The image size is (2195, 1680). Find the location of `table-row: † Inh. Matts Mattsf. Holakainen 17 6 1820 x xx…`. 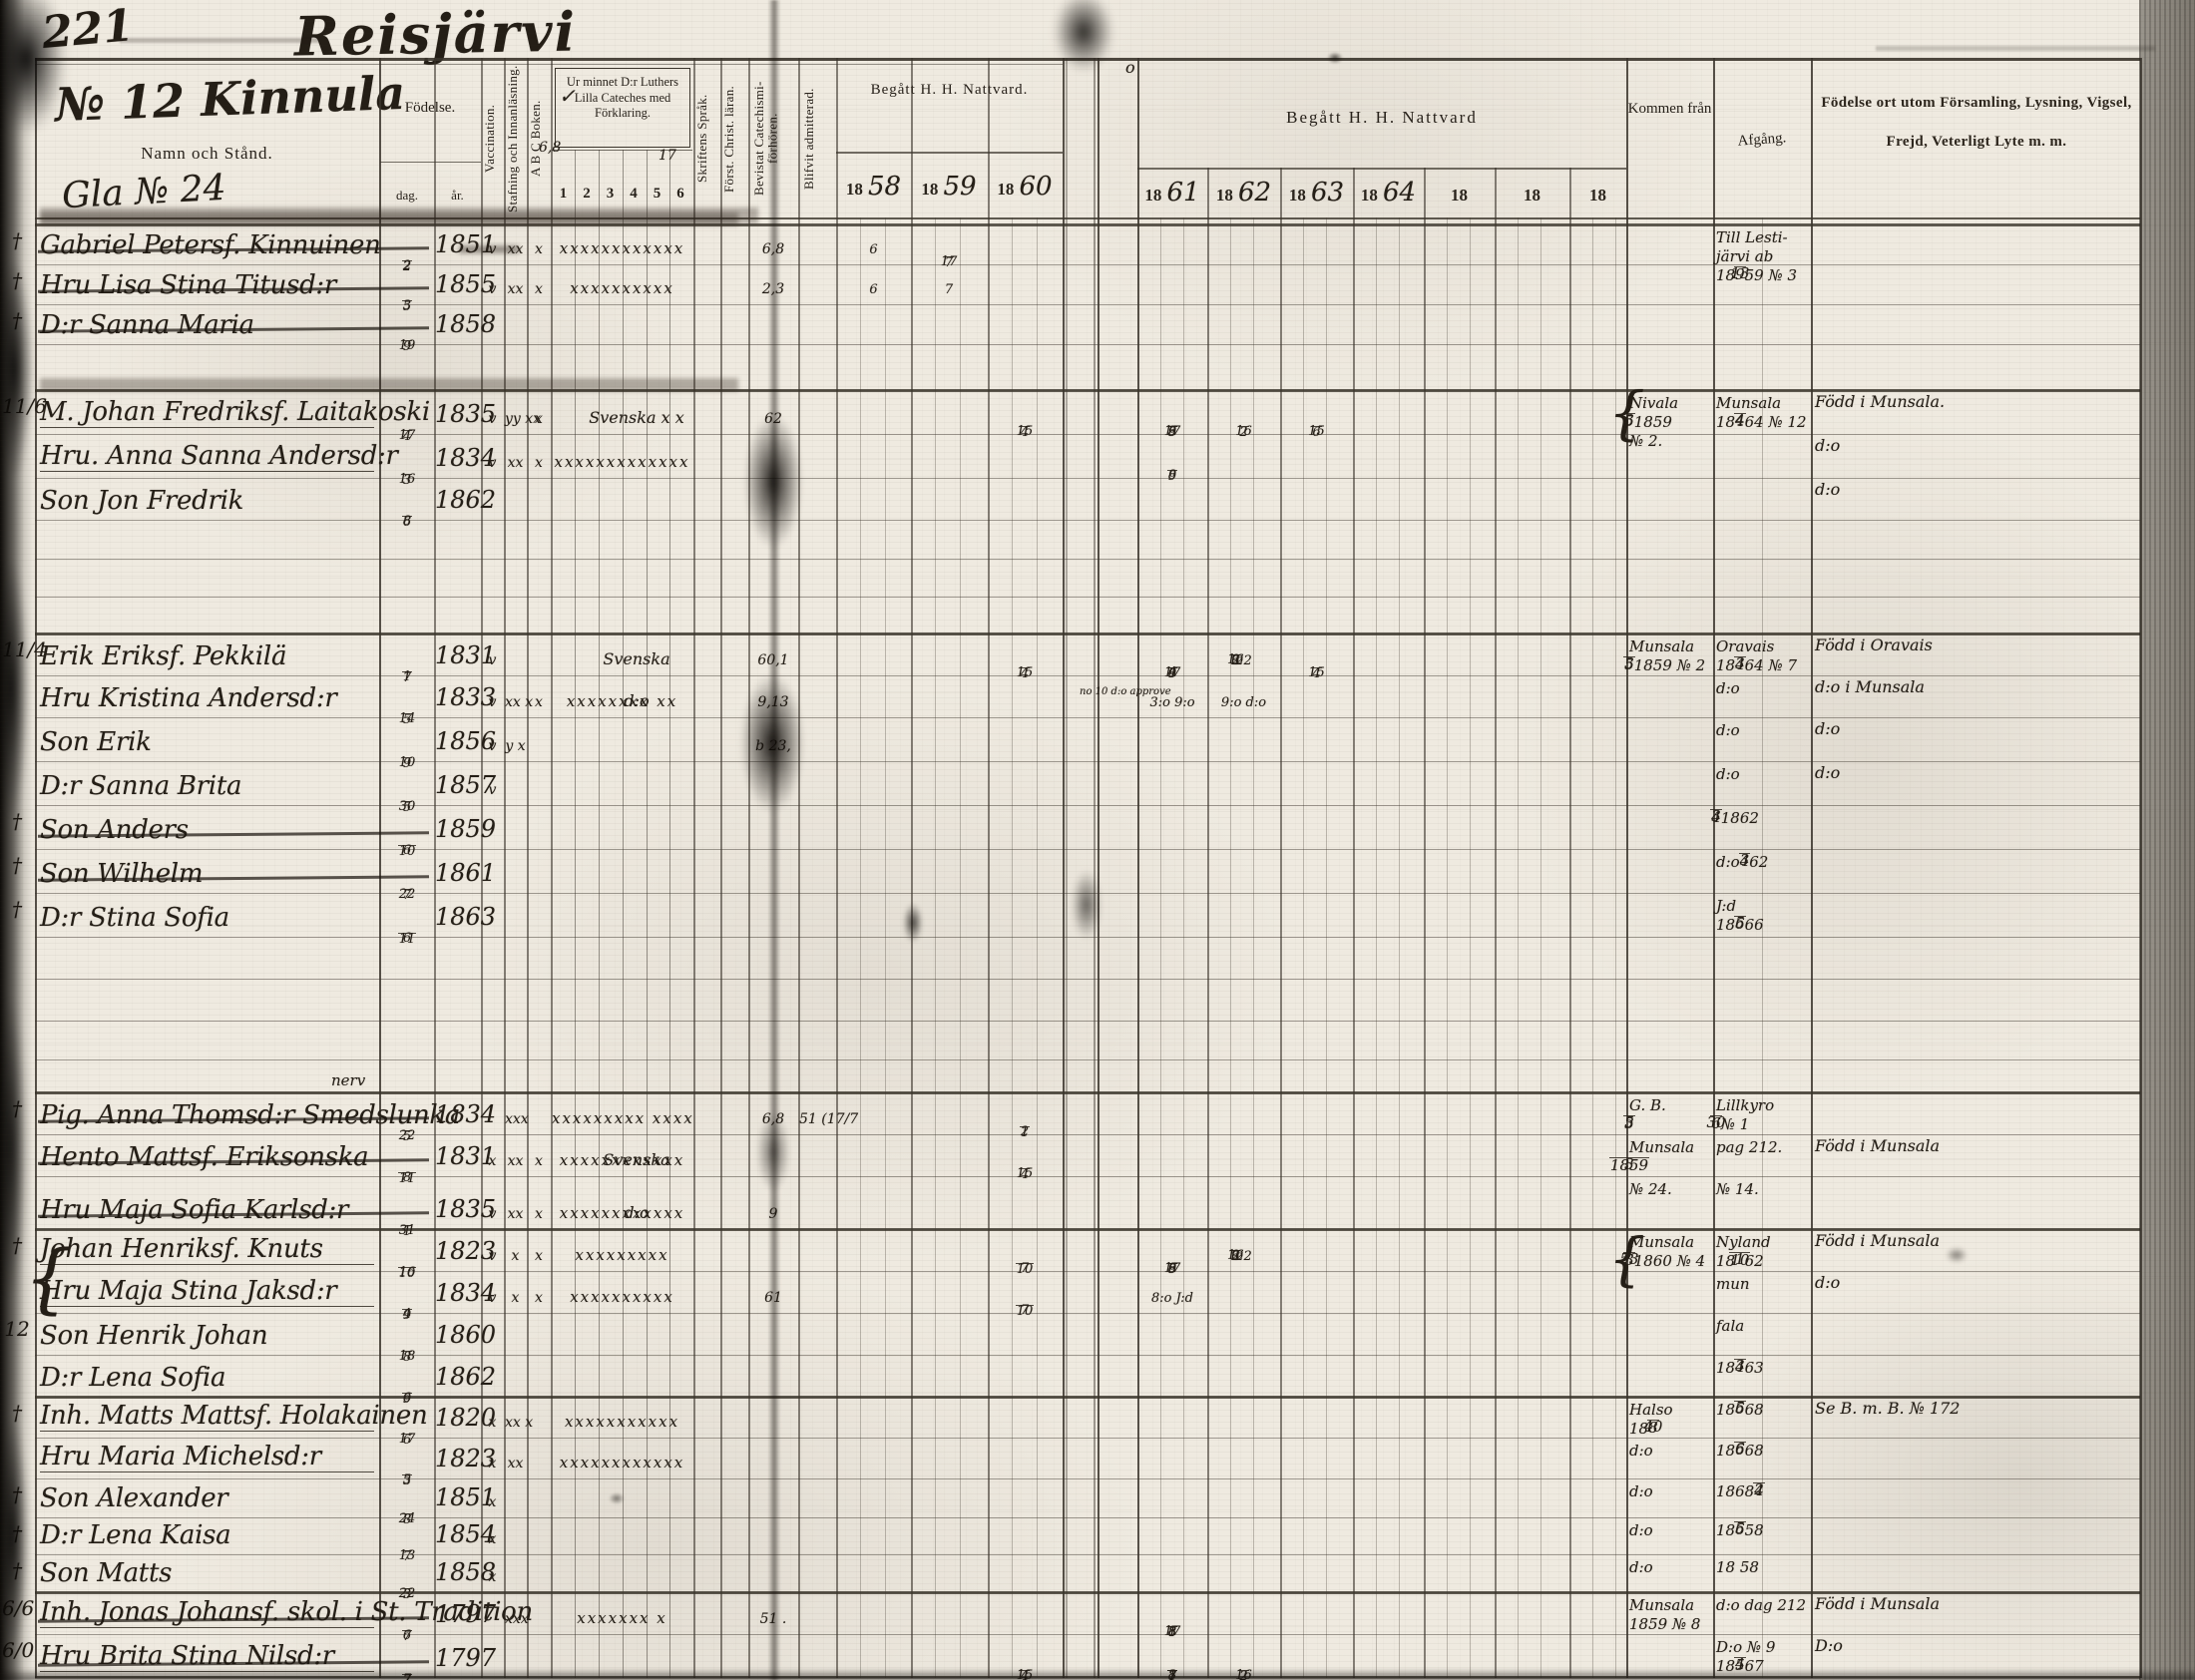

table-row: † Inh. Matts Mattsf. Holakainen 17 6 1820 x xx… is located at coordinates (1098, 1422).